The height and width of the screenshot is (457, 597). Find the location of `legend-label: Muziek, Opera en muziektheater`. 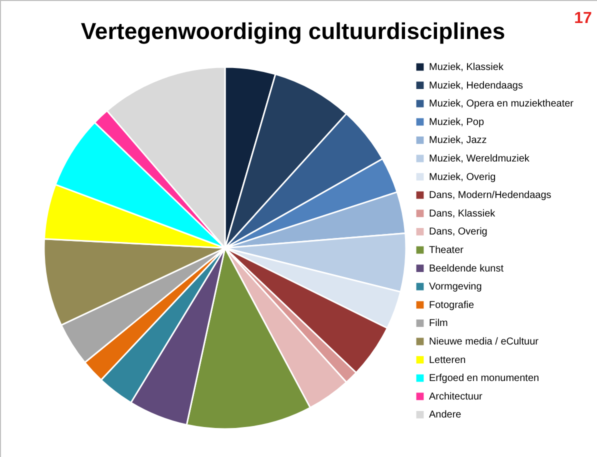

legend-label: Muziek, Opera en muziektheater is located at coordinates (501, 104).